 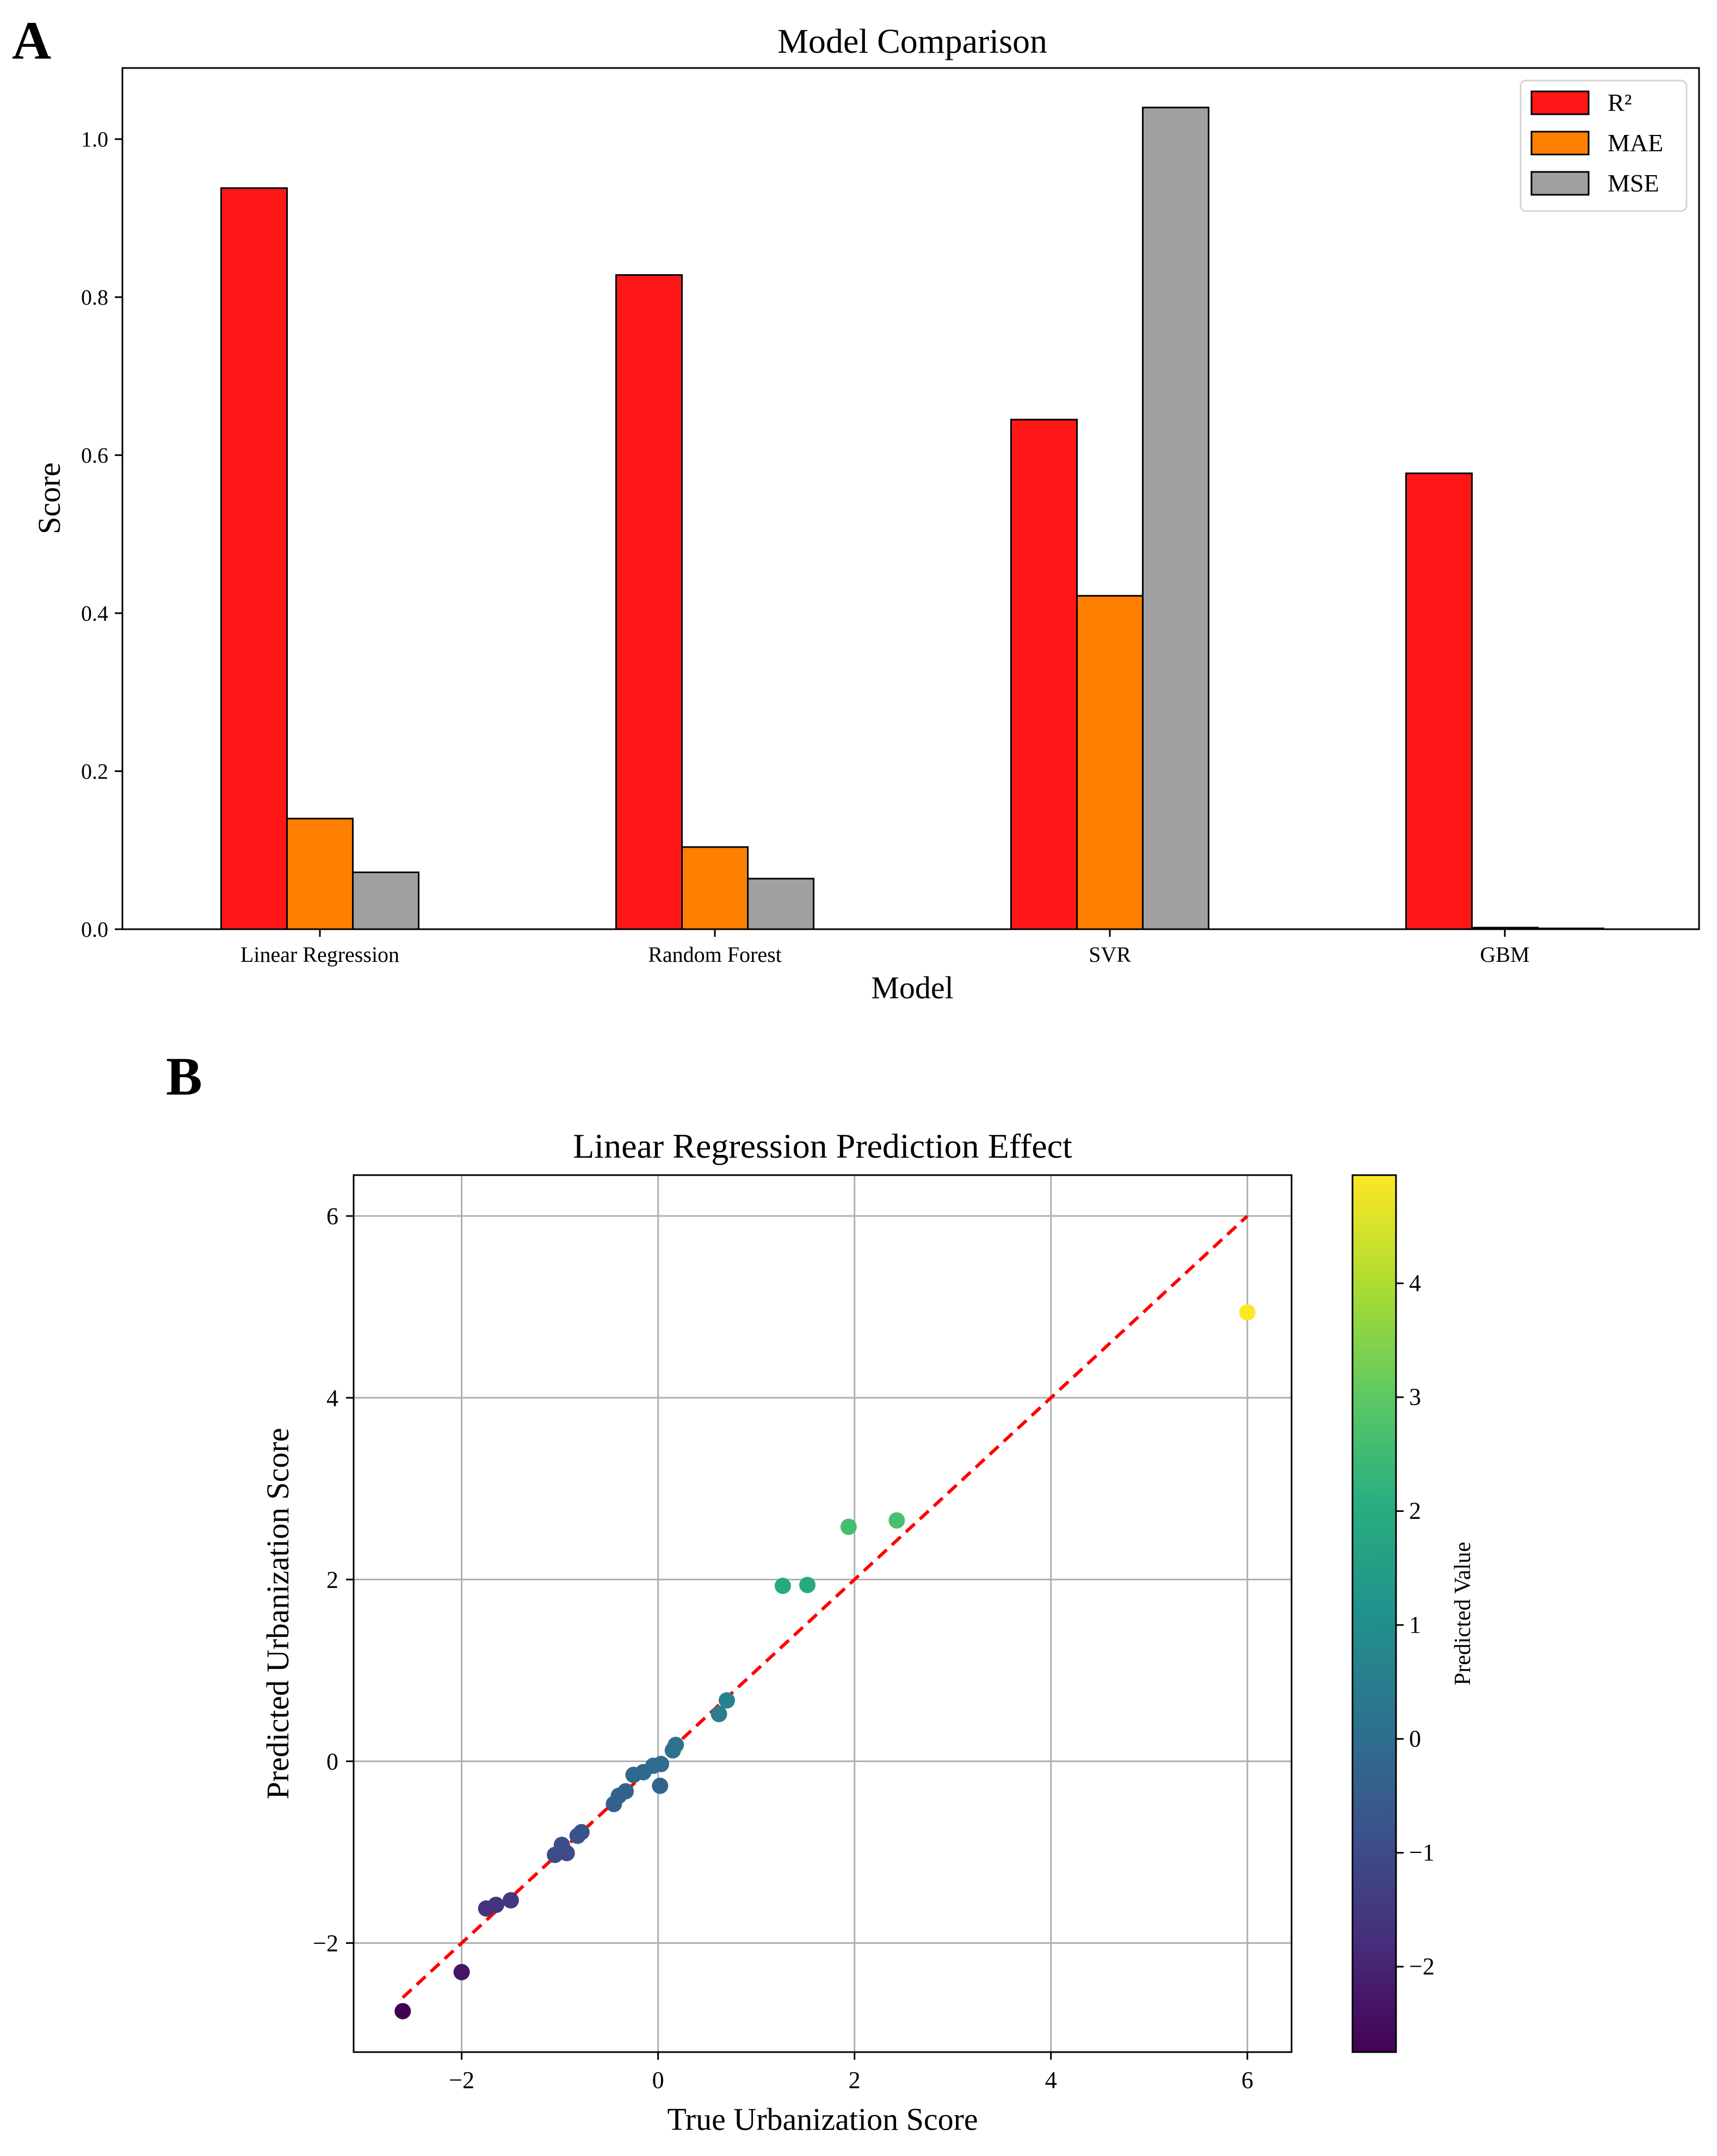 What do you see at coordinates (912, 987) in the screenshot?
I see `chart-a-xlabel: Model` at bounding box center [912, 987].